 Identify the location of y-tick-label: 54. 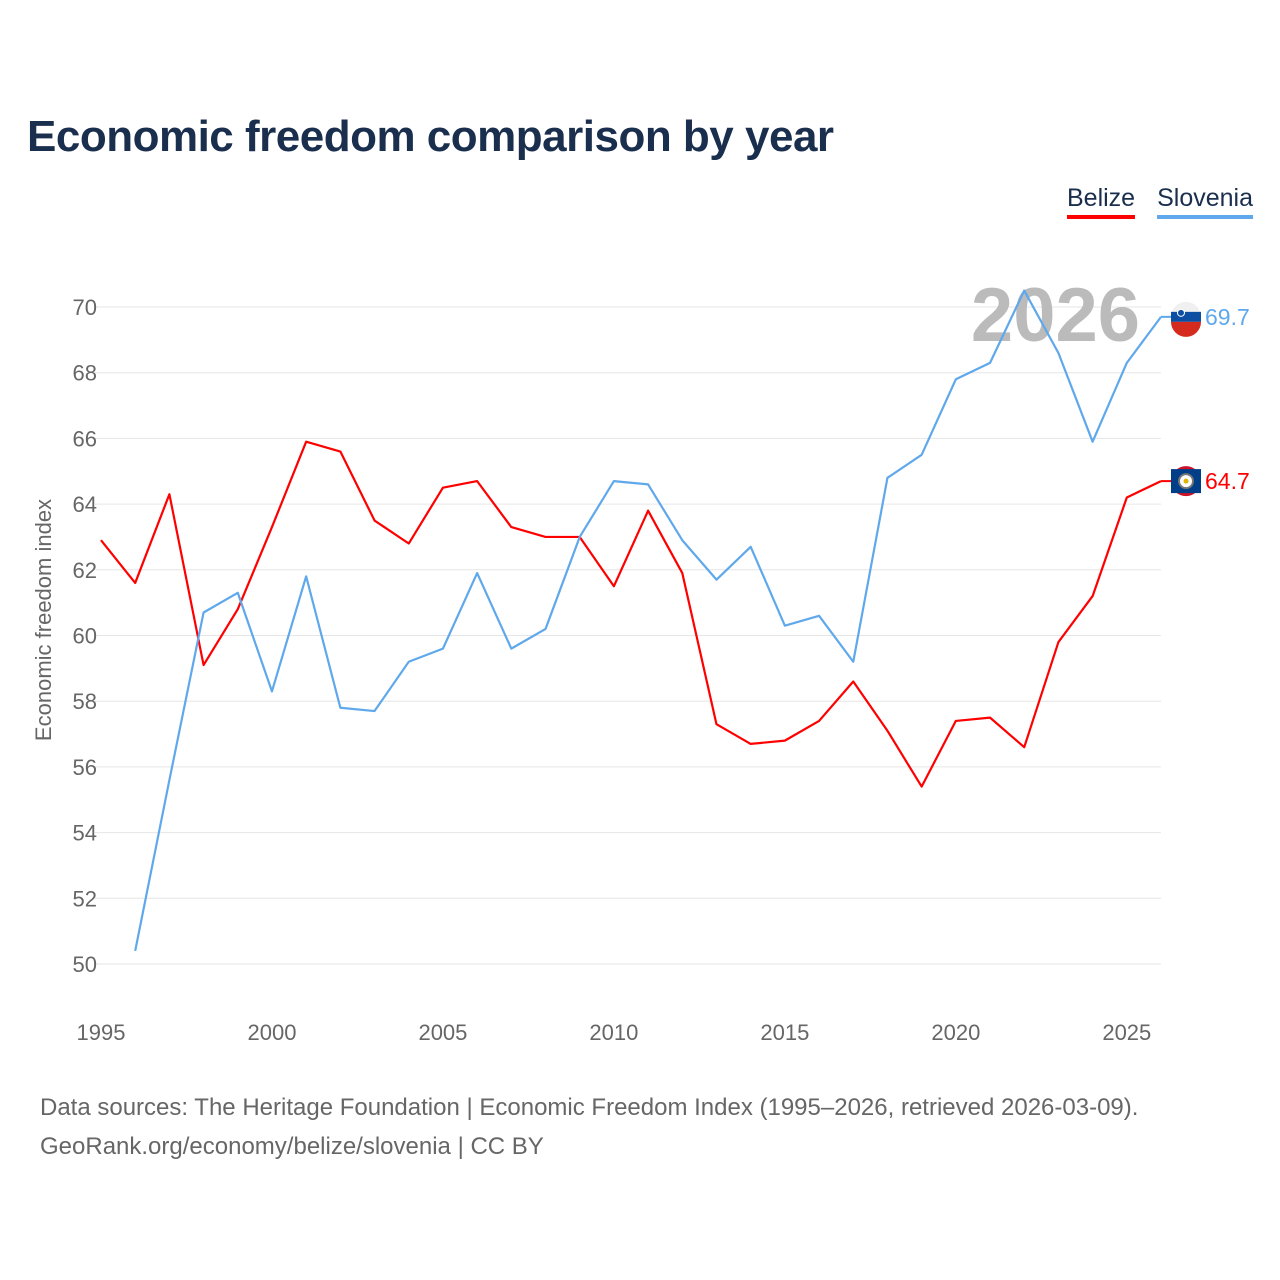
(85, 833).